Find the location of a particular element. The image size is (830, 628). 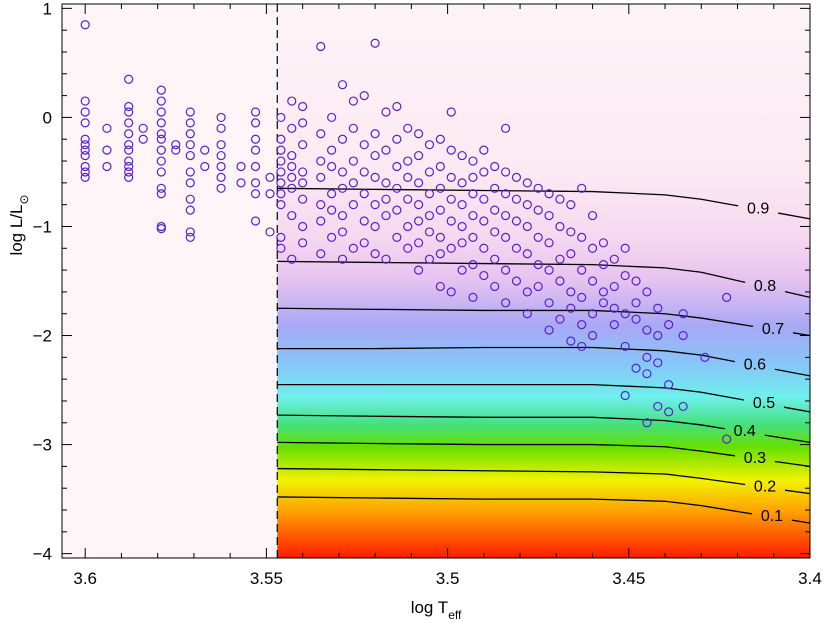

contour-label: 0.8 is located at coordinates (765, 286).